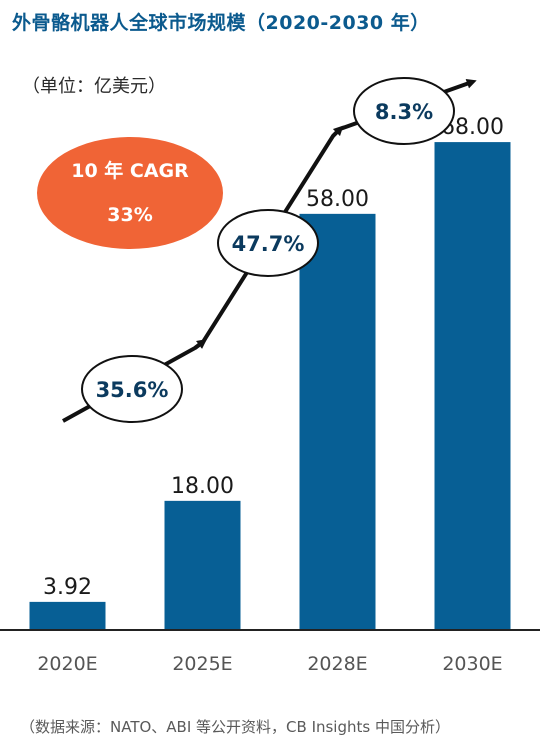 This screenshot has height=748, width=540. What do you see at coordinates (337, 199) in the screenshot?
I see `bar-value-label: 58.00` at bounding box center [337, 199].